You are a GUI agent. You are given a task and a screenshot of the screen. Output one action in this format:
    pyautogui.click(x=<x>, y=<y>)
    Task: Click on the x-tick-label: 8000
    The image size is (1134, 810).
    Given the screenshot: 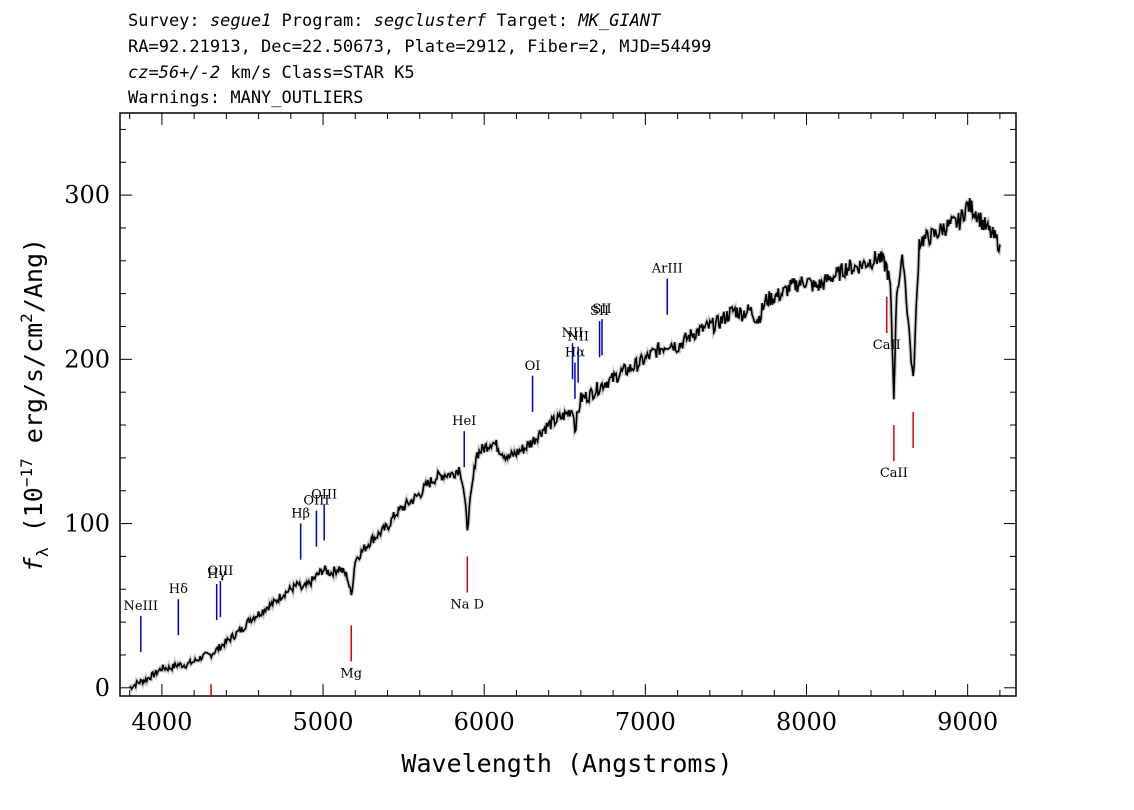 What is the action you would take?
    pyautogui.click(x=806, y=722)
    